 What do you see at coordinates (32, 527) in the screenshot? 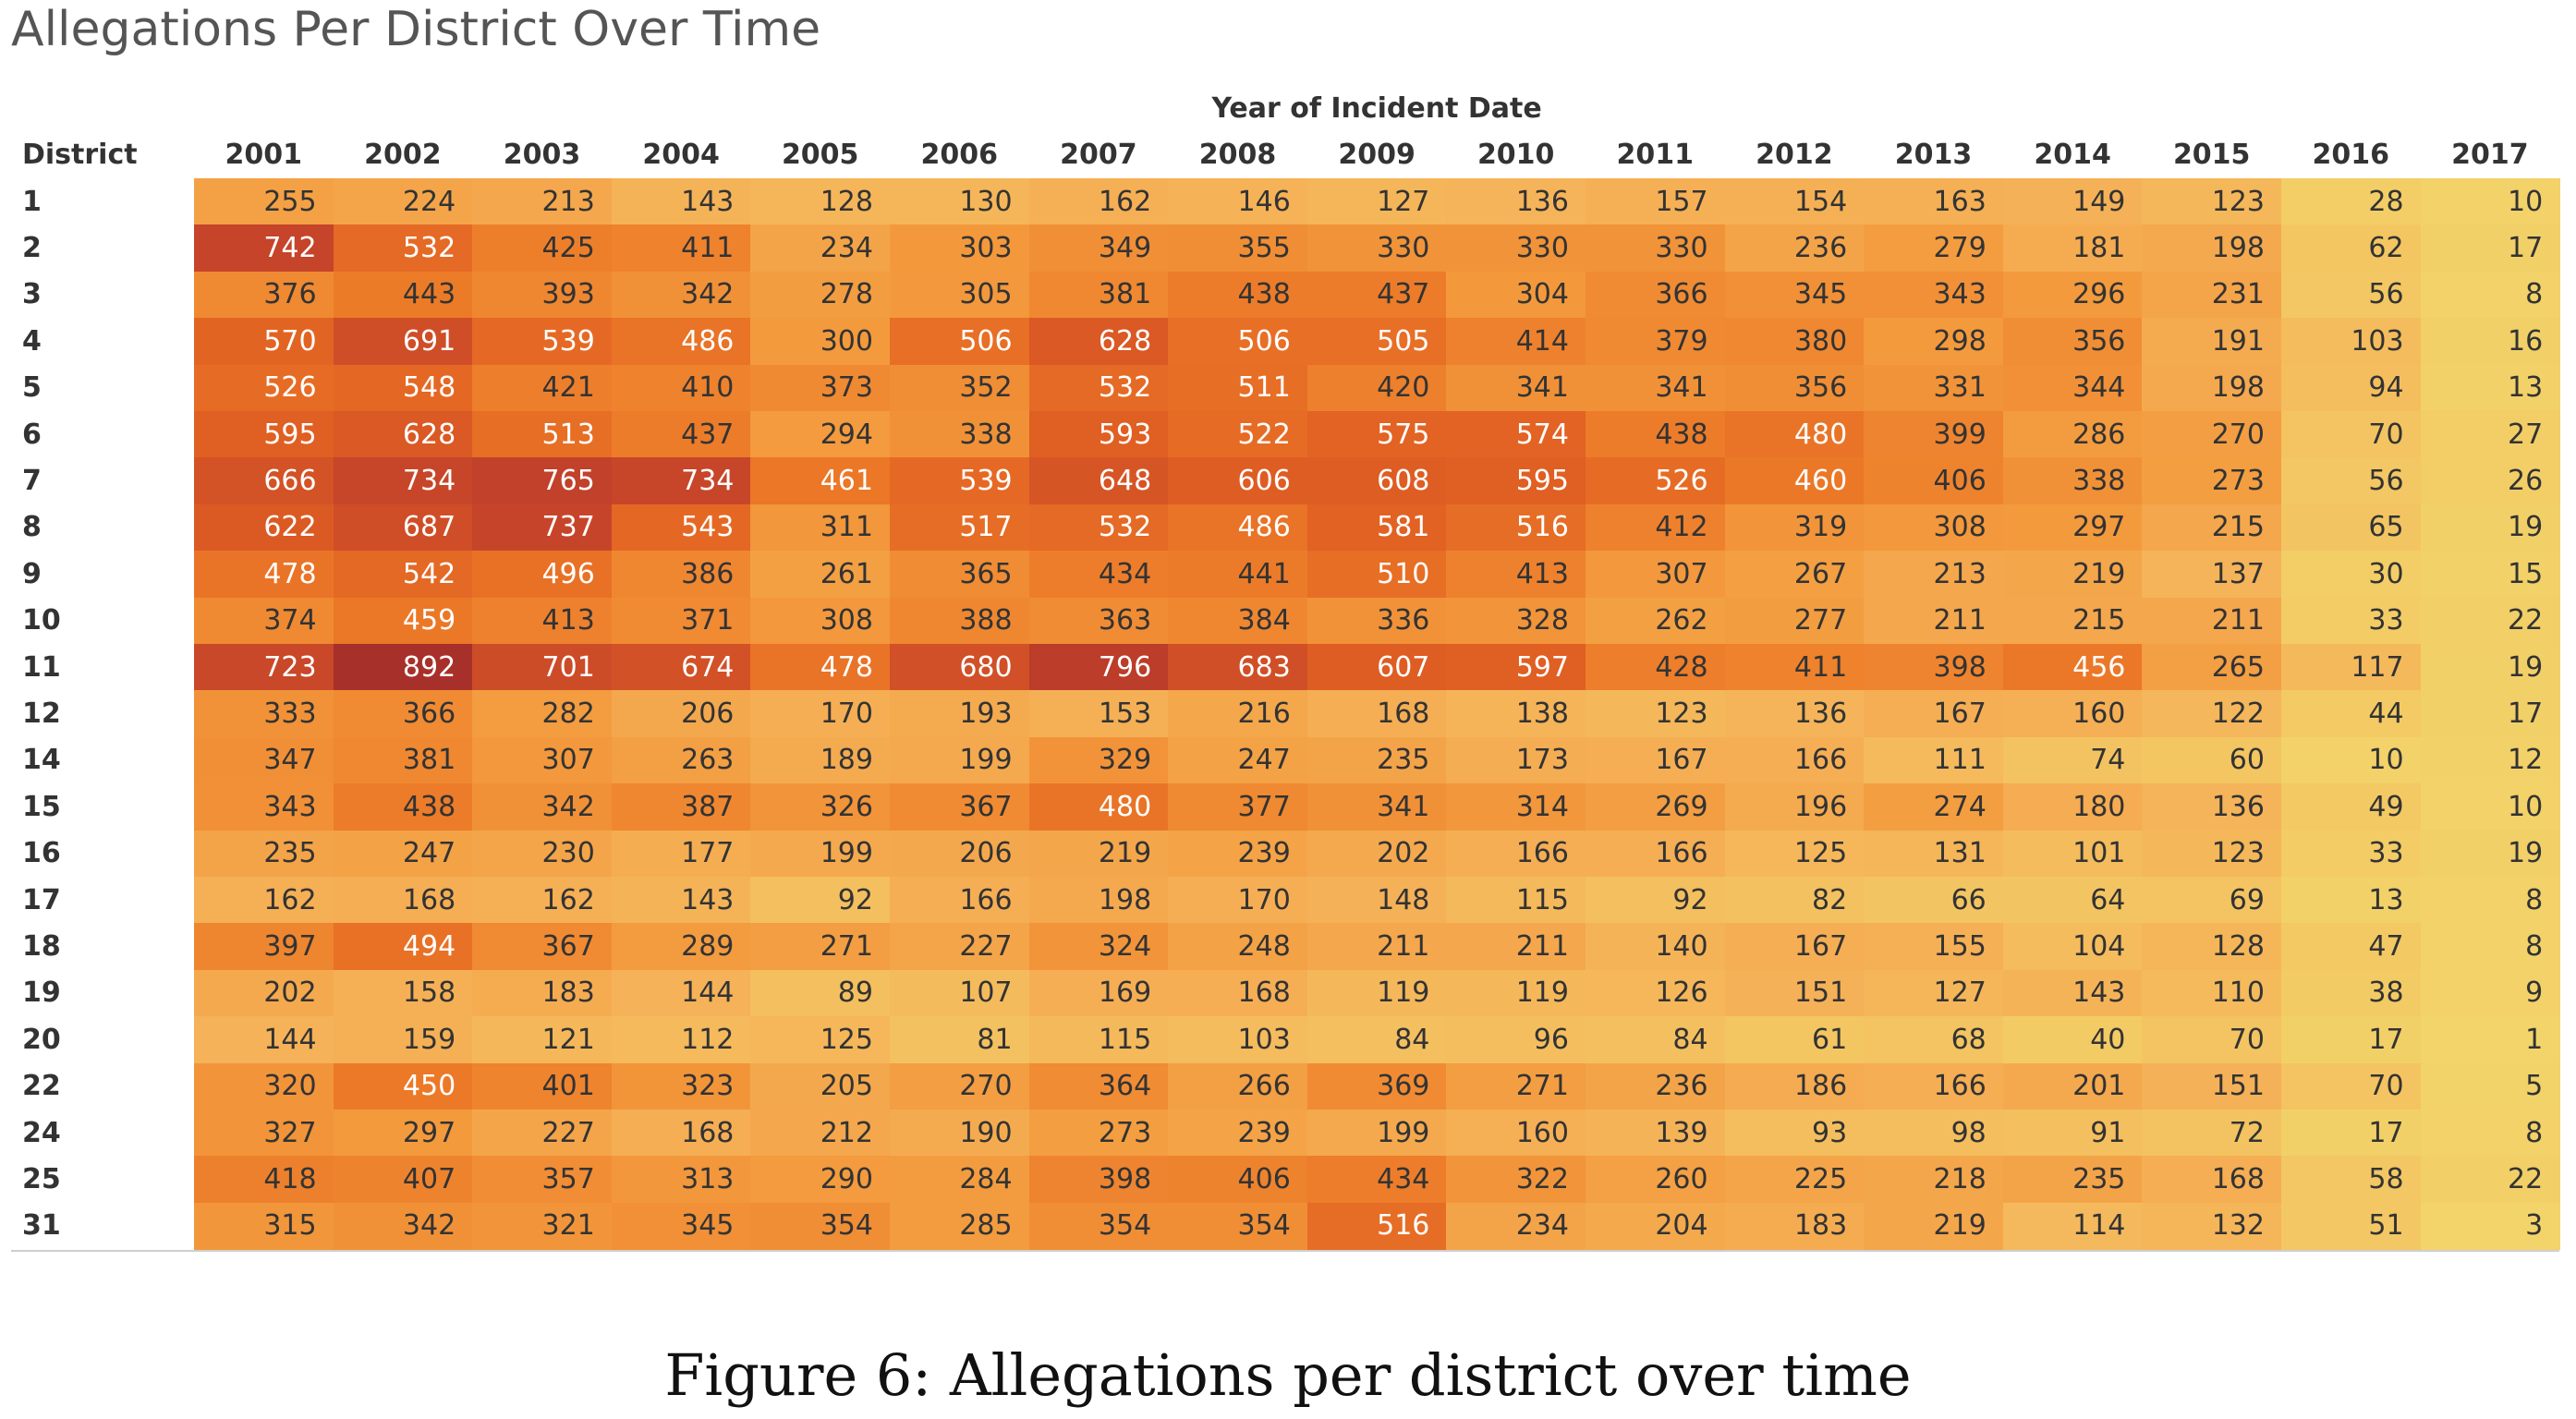
I see `row-header: 8` at bounding box center [32, 527].